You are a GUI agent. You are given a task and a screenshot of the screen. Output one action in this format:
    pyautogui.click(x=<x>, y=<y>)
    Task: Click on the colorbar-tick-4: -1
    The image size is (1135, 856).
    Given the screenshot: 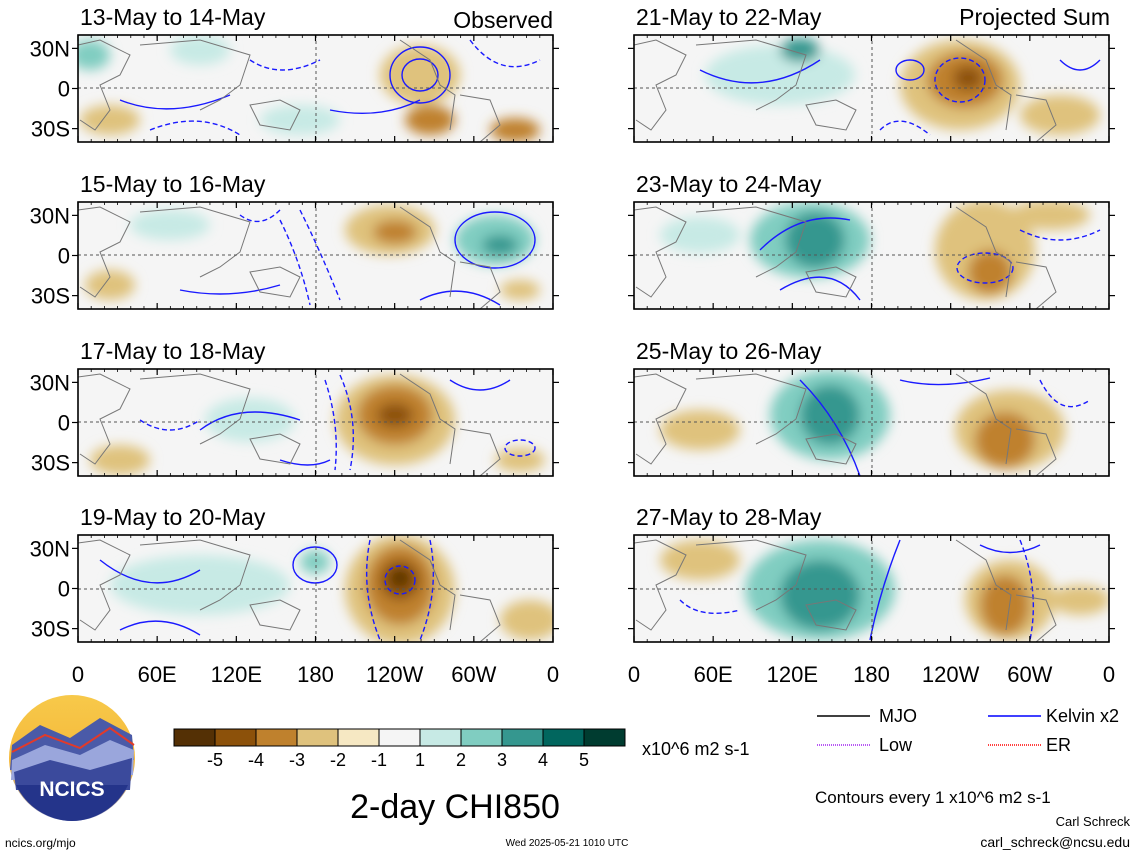 What is the action you would take?
    pyautogui.click(x=379, y=760)
    